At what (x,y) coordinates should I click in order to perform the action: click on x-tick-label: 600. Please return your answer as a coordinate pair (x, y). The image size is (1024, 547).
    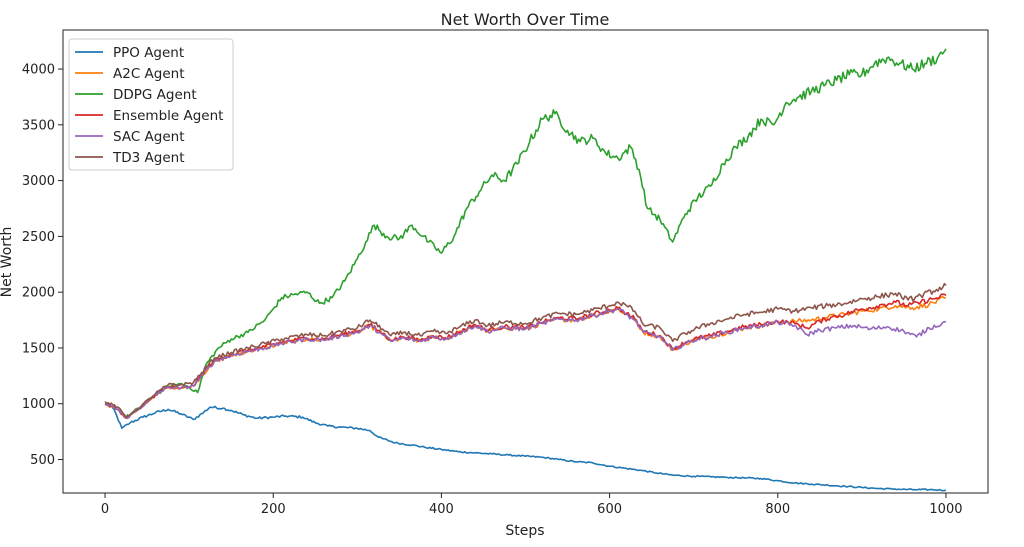
    Looking at the image, I should click on (609, 509).